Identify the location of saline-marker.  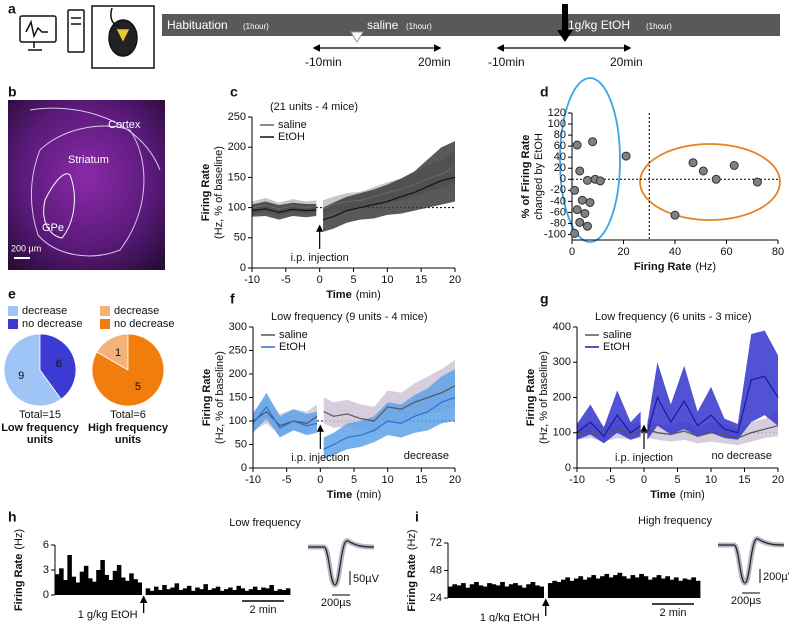
(357, 37).